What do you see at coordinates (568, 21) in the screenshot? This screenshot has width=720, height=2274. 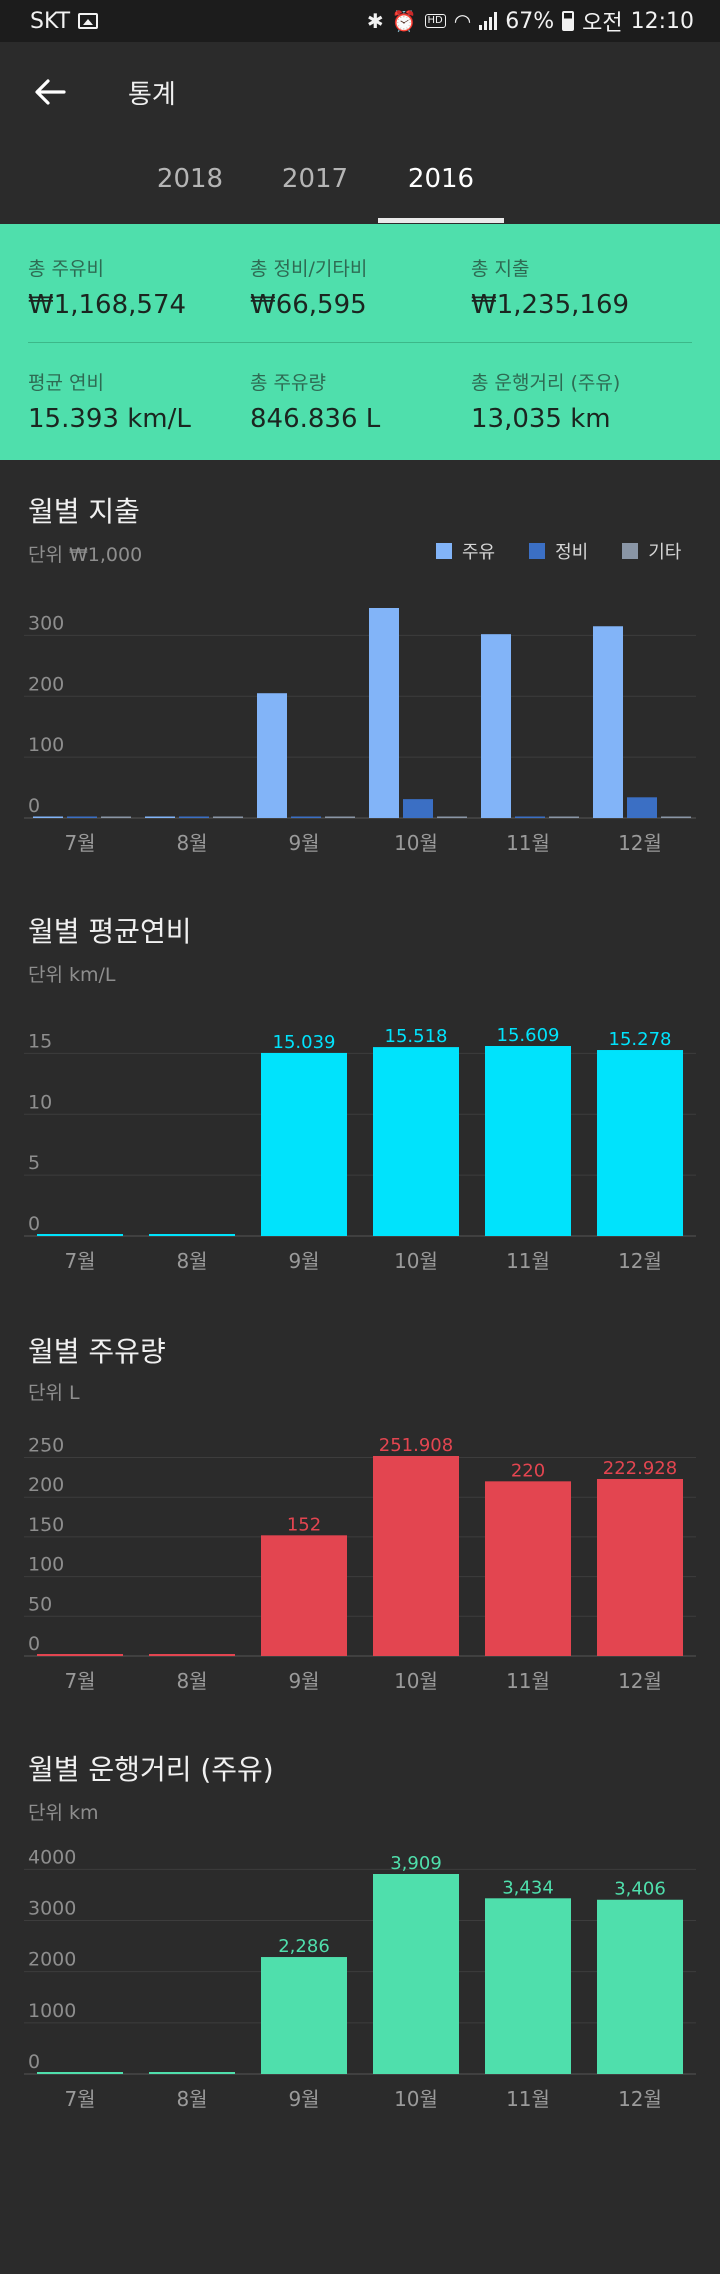 I see `battery-icon` at bounding box center [568, 21].